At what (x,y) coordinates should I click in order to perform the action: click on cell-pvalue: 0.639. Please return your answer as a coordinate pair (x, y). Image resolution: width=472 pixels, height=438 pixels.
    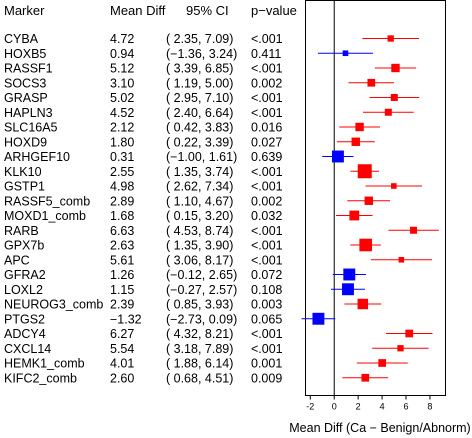
    Looking at the image, I should click on (266, 157).